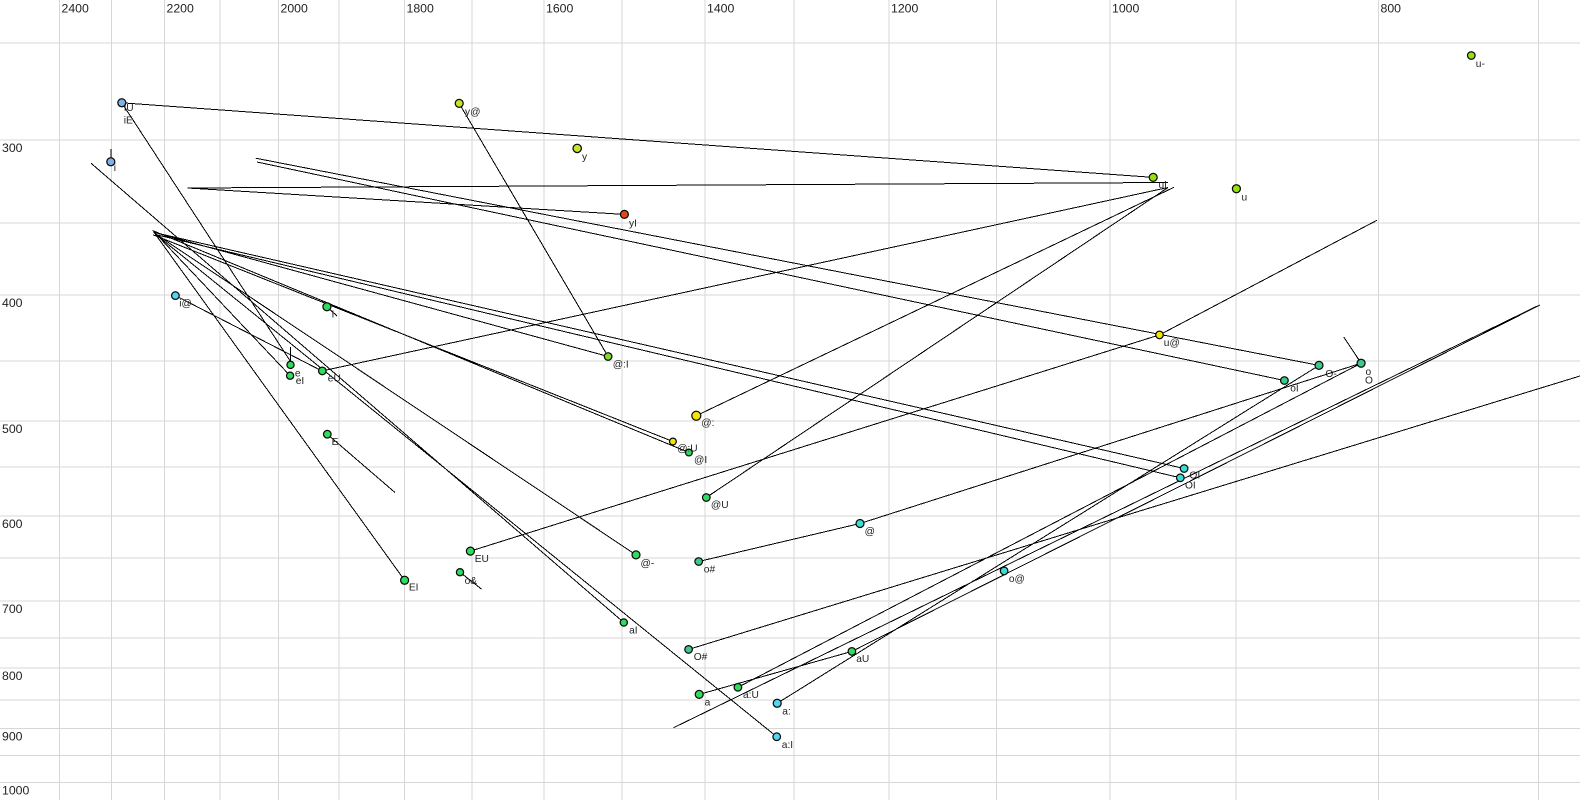 Image resolution: width=1580 pixels, height=800 pixels. Describe the element at coordinates (414, 587) in the screenshot. I see `svg-text: EI` at that location.